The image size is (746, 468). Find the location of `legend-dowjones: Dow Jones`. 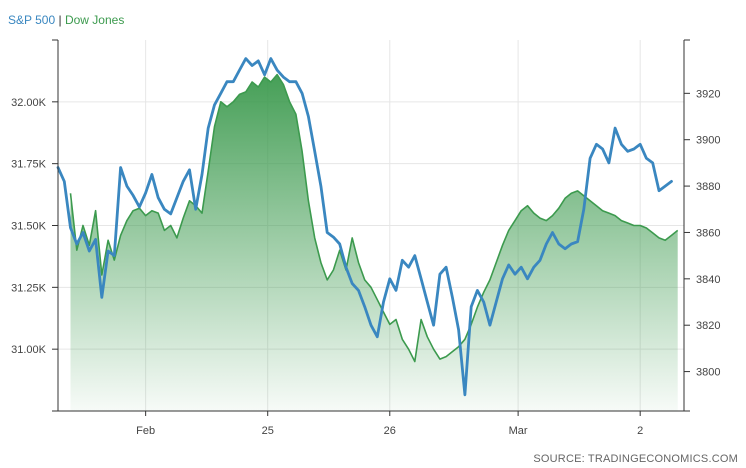

legend-dowjones: Dow Jones is located at coordinates (94, 20).